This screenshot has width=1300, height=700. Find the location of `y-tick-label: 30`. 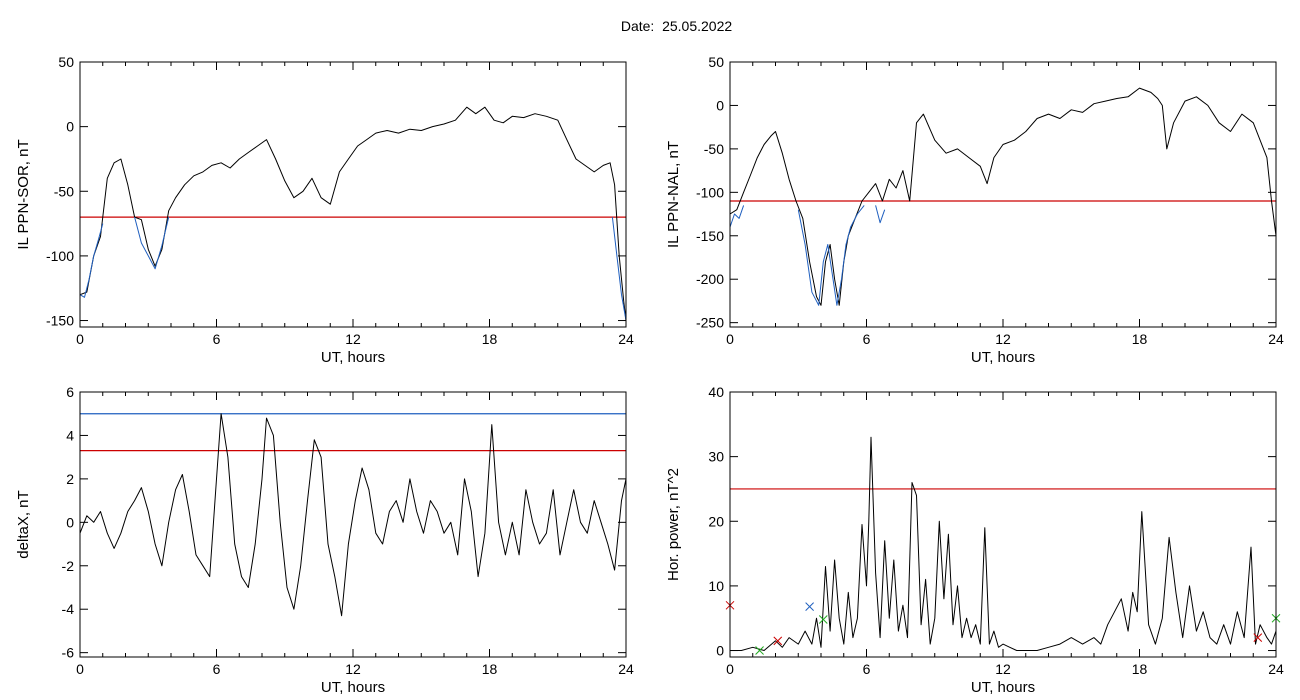

y-tick-label: 30 is located at coordinates (716, 457).